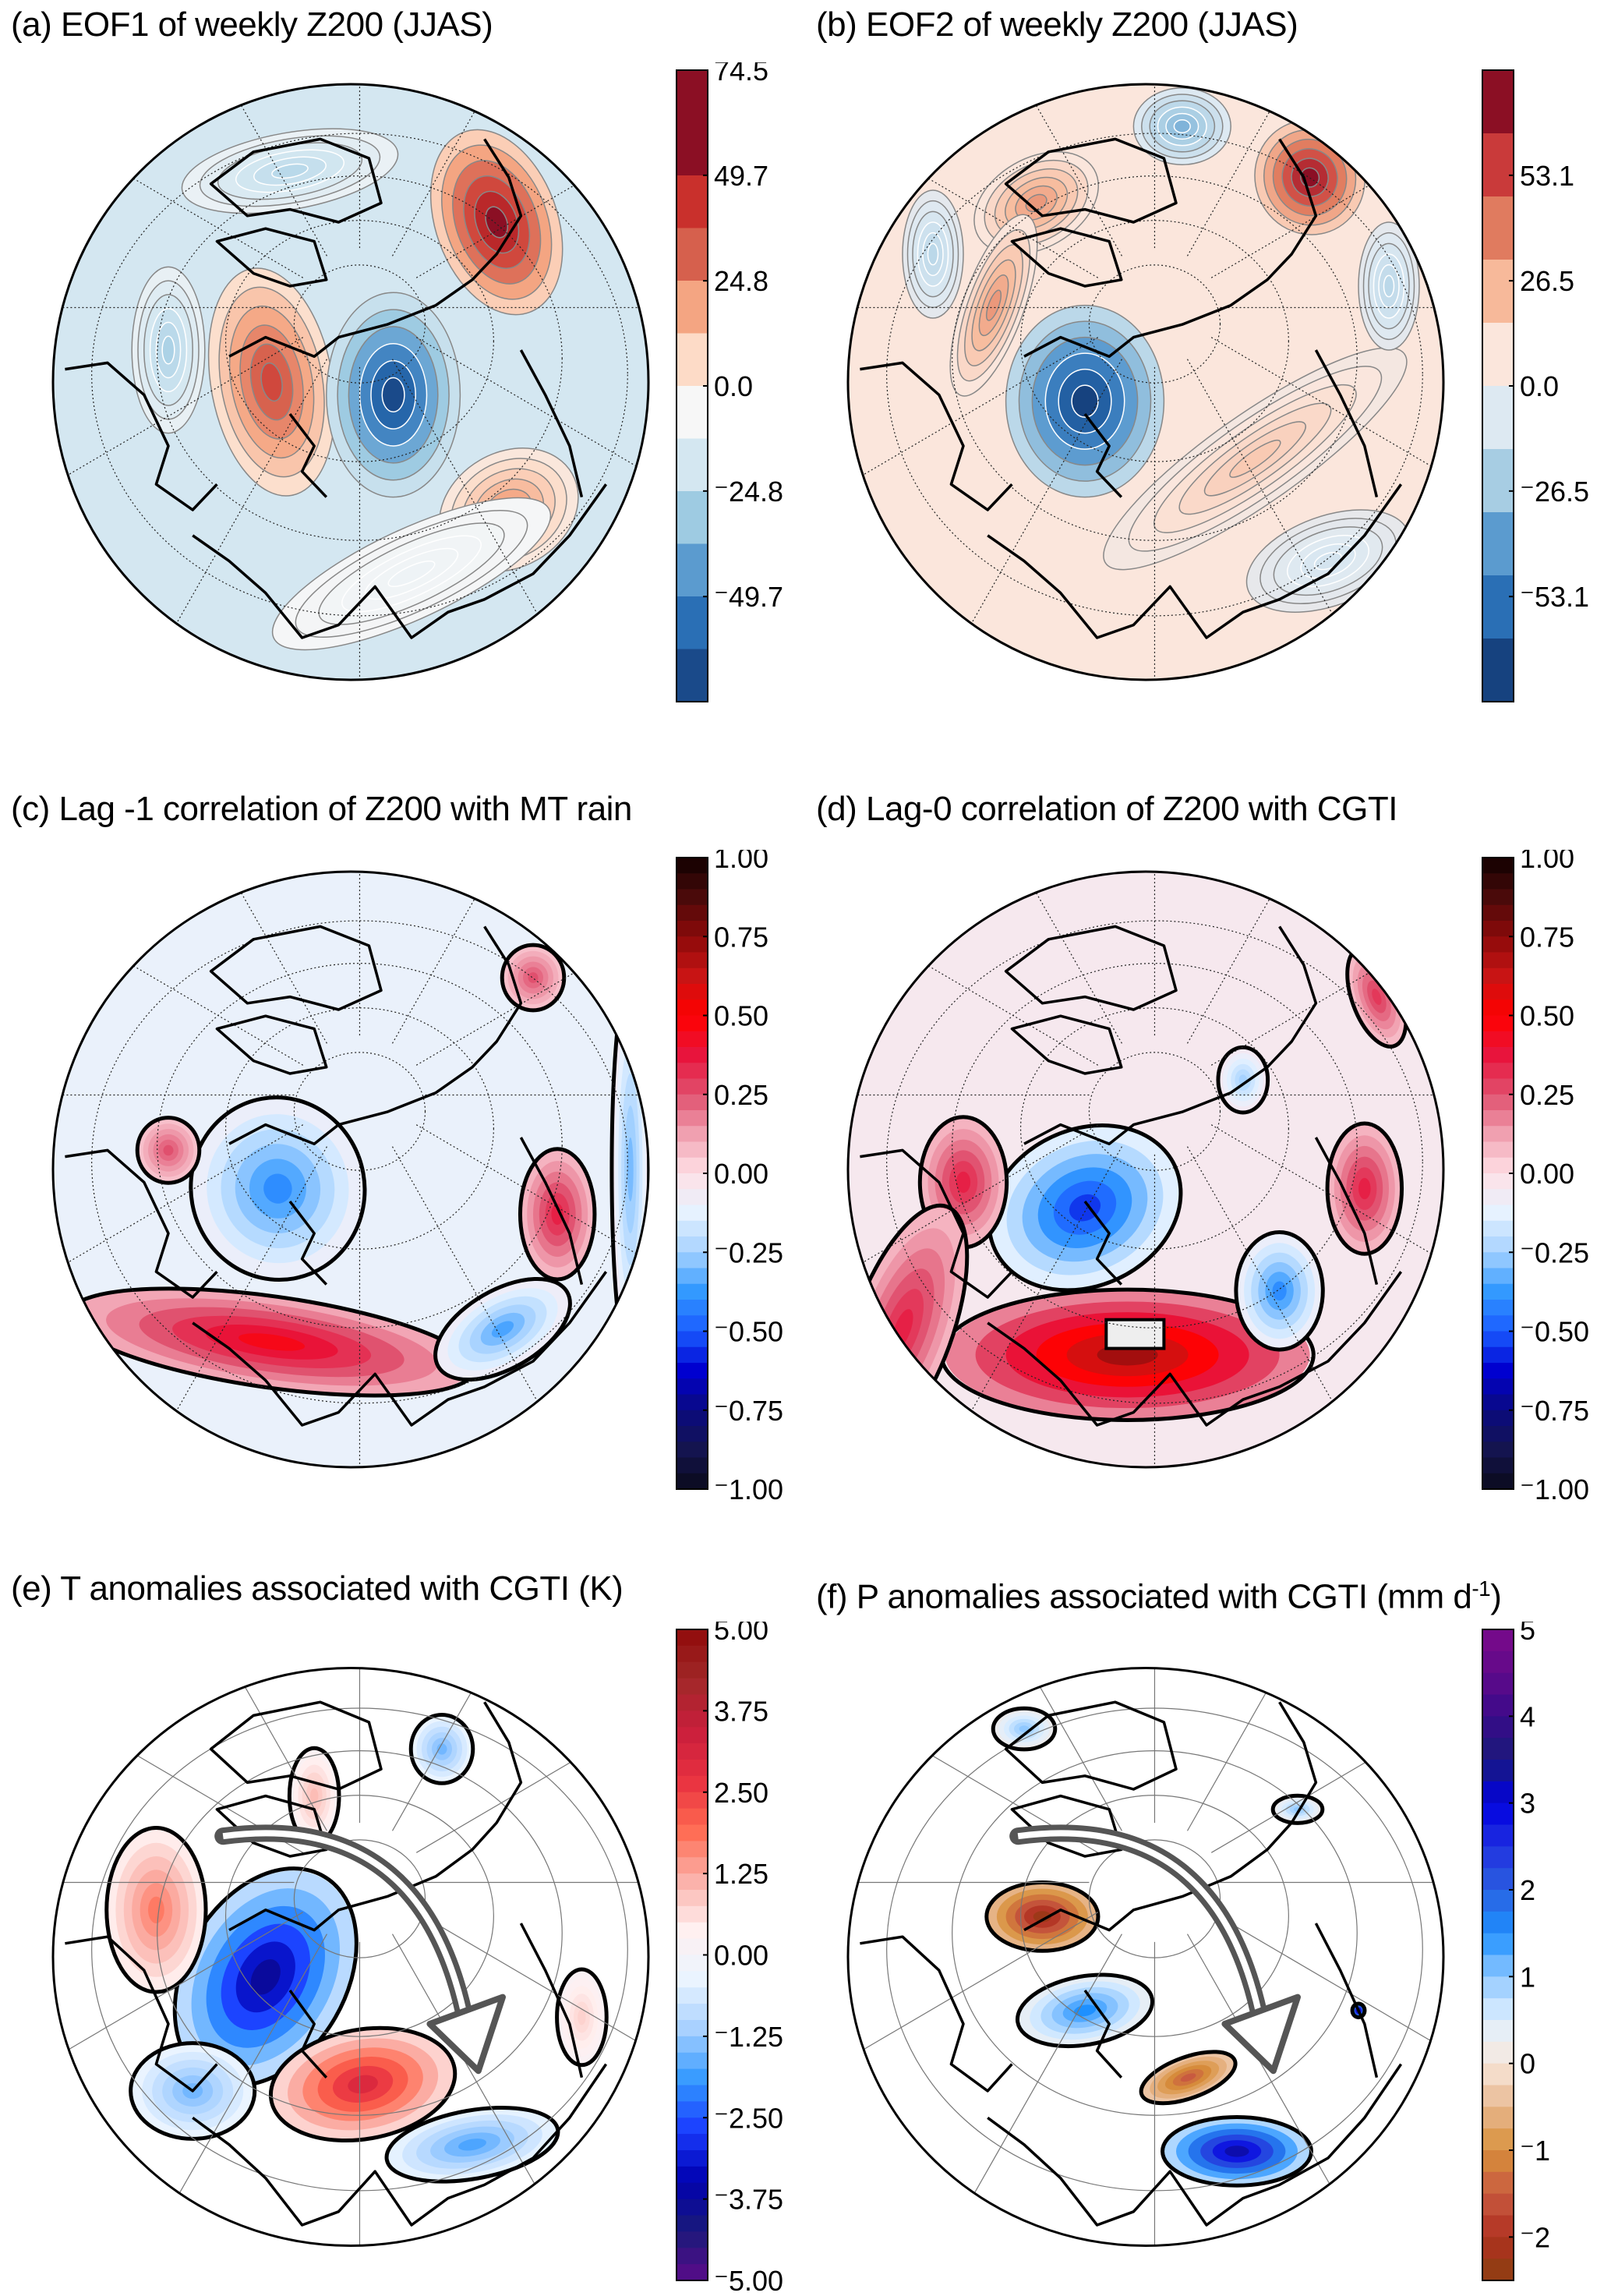 The height and width of the screenshot is (2296, 1611). I want to click on colorbar-tick-label: 26.5, so click(1547, 281).